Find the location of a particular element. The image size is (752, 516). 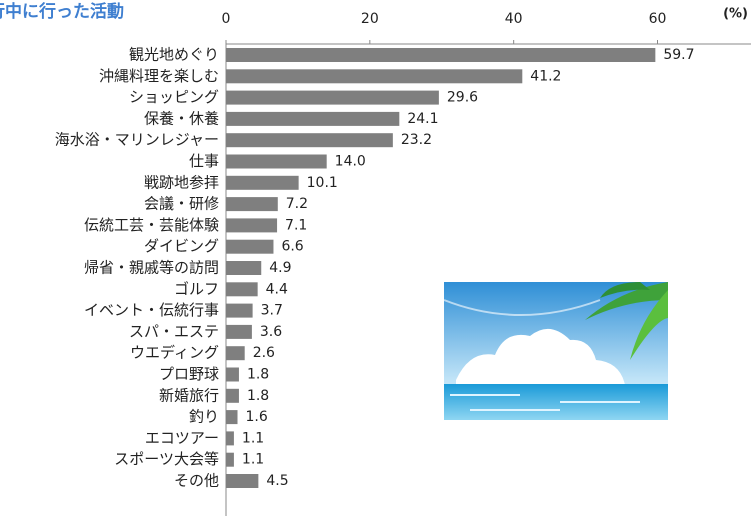

x-tick-label: 40 is located at coordinates (514, 19).